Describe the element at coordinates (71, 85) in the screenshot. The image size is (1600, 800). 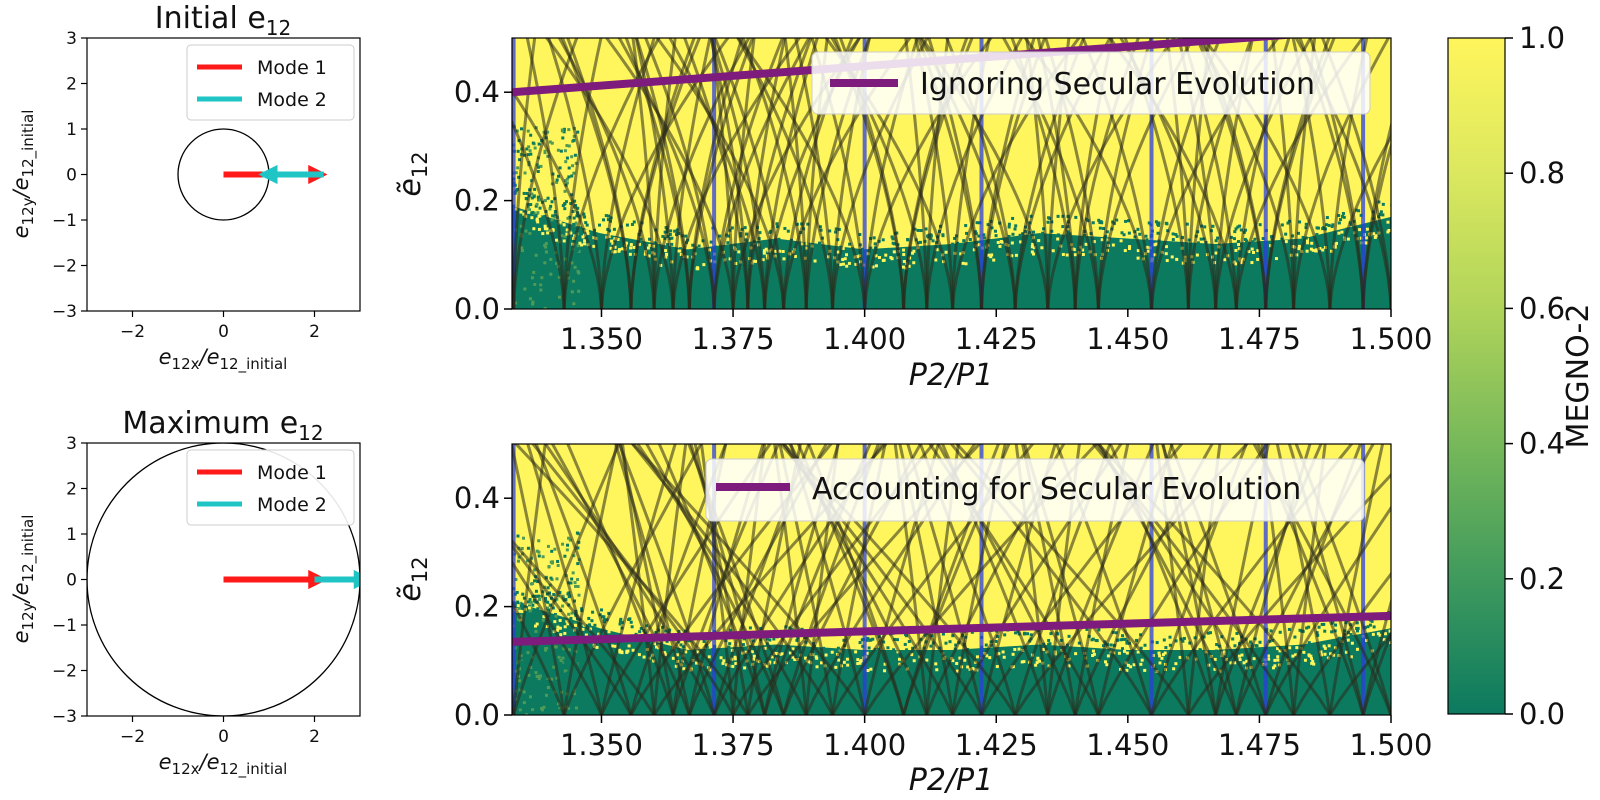
I see `y-tick-label: 2` at that location.